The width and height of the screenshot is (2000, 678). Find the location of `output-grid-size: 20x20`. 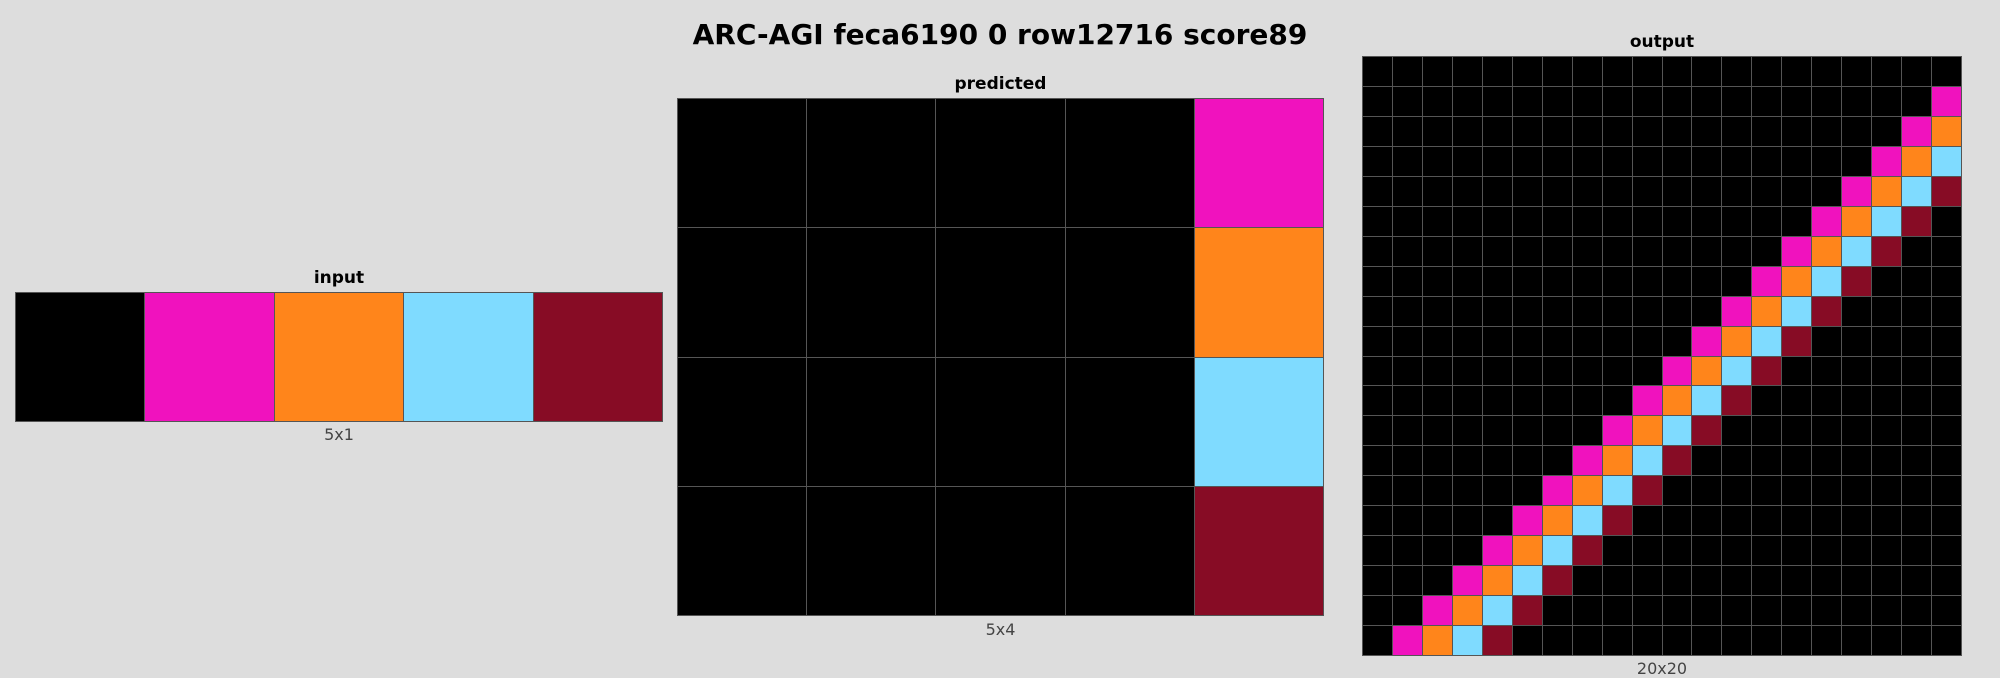

output-grid-size: 20x20 is located at coordinates (1662, 668).